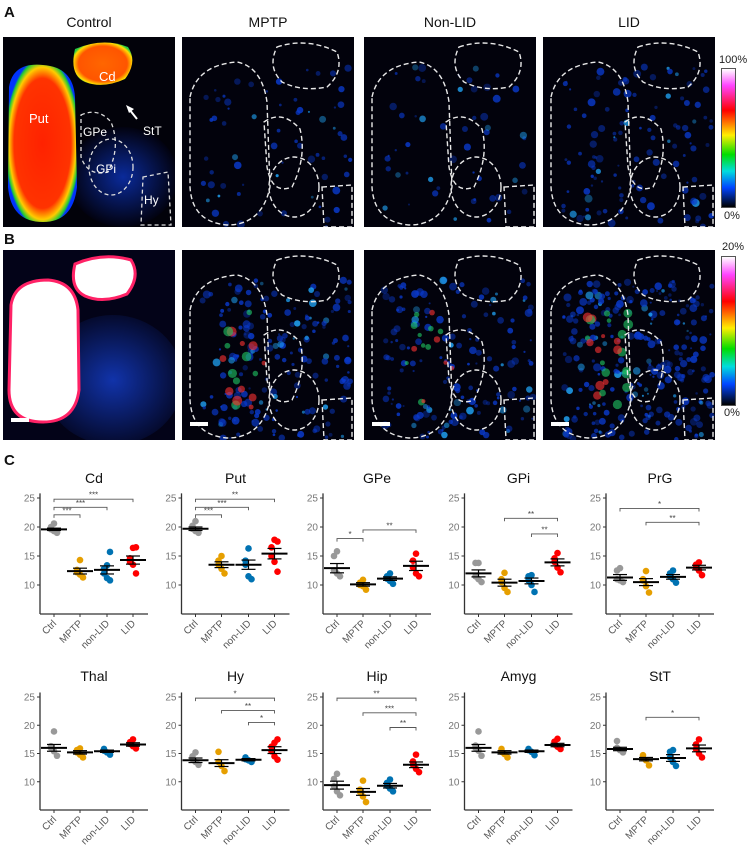 This screenshot has width=750, height=859. Describe the element at coordinates (733, 60) in the screenshot. I see `colorbar-a-max: 100%` at that location.